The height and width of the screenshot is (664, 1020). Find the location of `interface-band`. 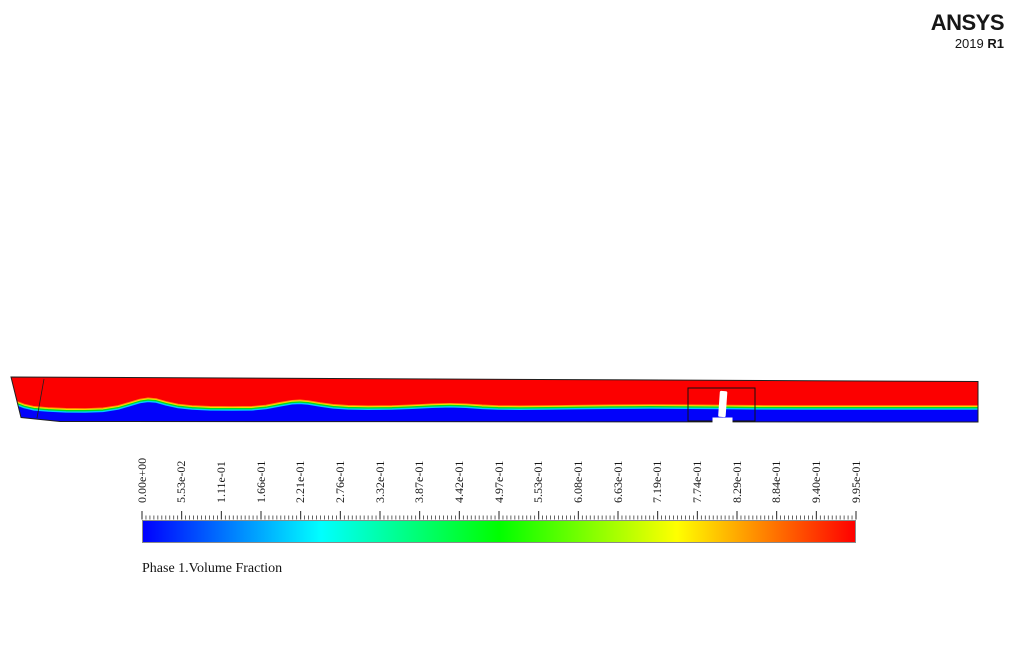

interface-band is located at coordinates (497, 405).